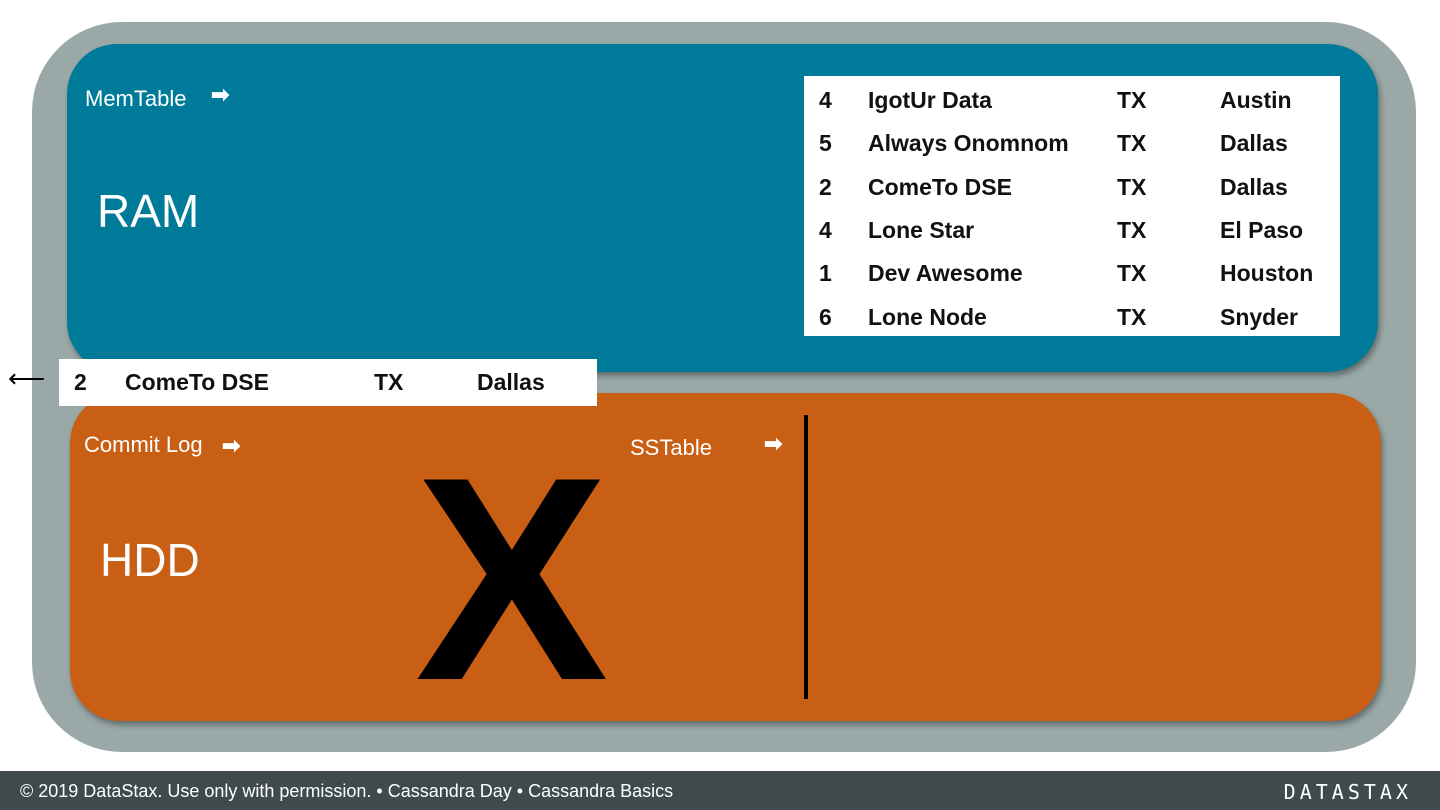  Describe the element at coordinates (921, 229) in the screenshot. I see `cell-name: Lone Star` at that location.